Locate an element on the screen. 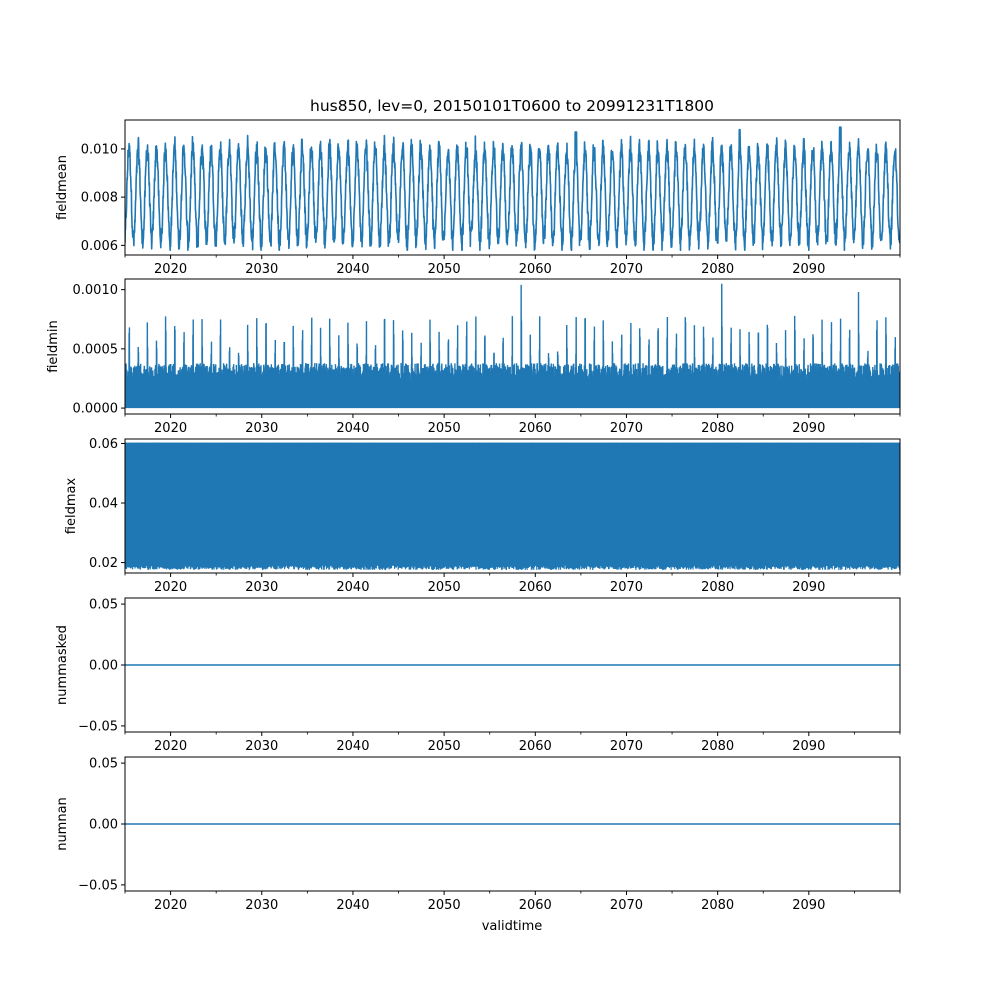  fieldmean-axes-frame is located at coordinates (512, 187).